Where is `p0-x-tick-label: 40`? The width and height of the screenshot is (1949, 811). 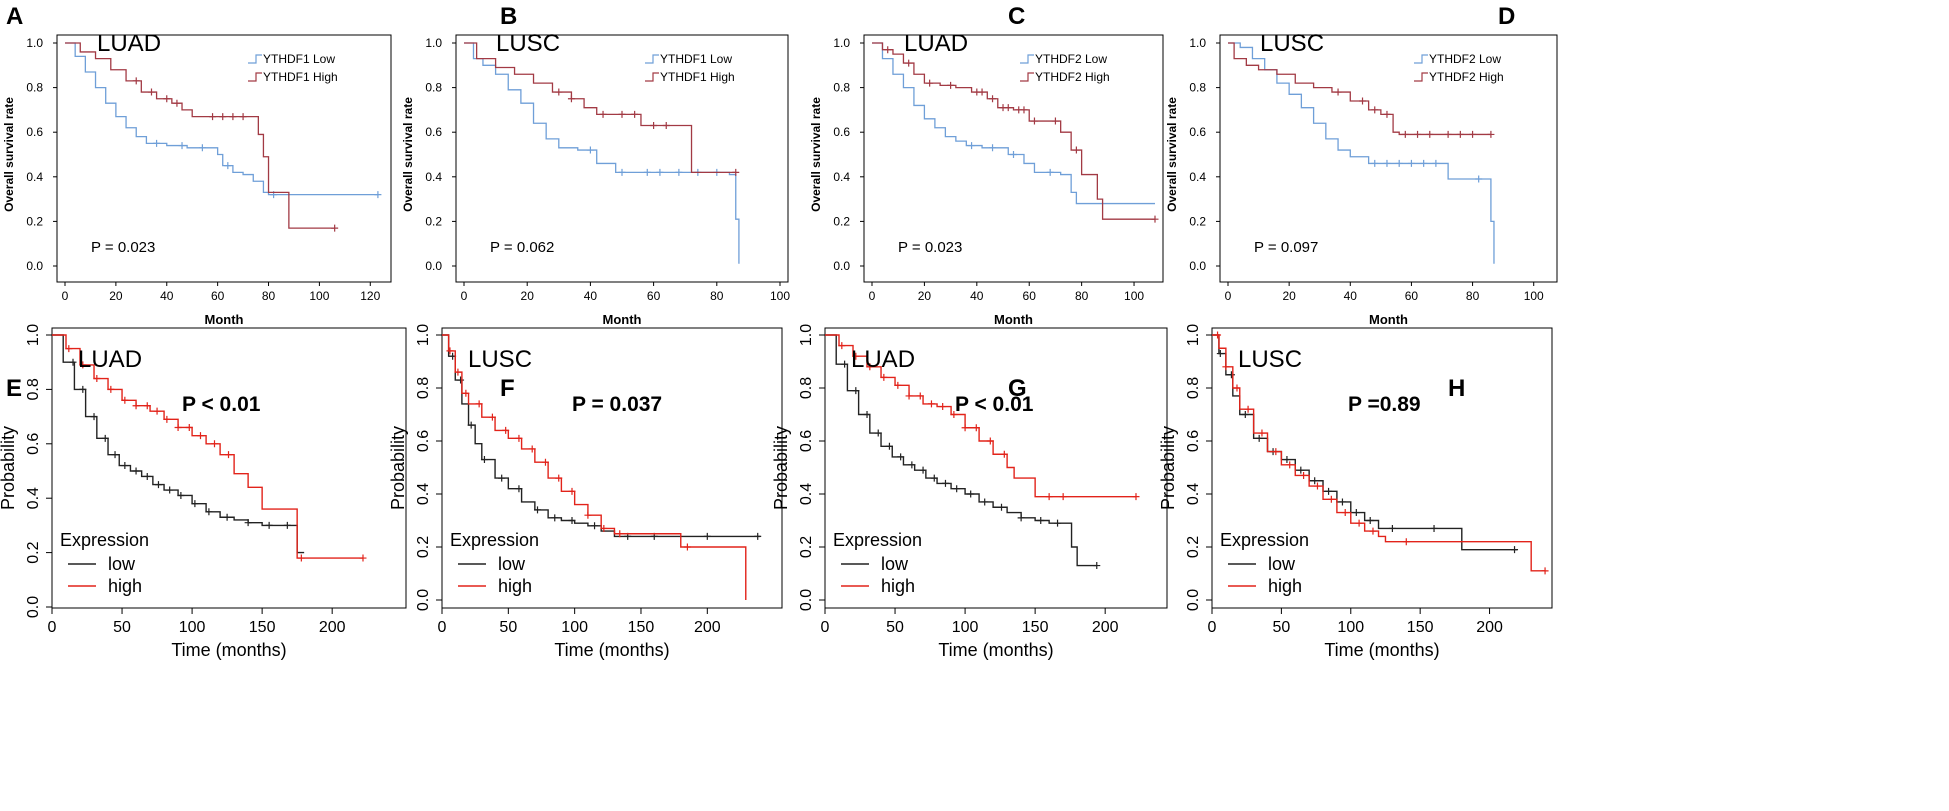
p0-x-tick-label: 40 is located at coordinates (167, 296).